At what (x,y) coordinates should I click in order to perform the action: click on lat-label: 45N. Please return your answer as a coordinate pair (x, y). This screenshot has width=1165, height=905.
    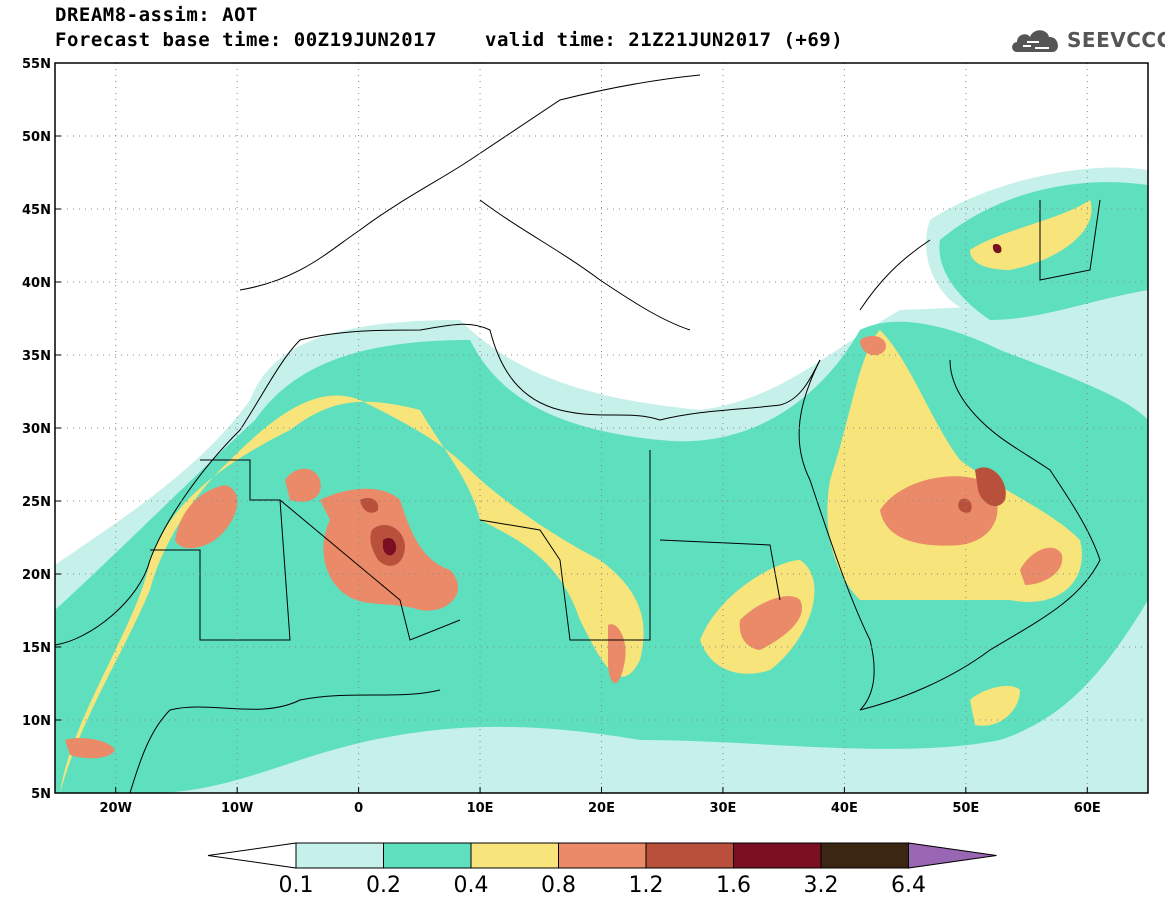
    Looking at the image, I should click on (36, 210).